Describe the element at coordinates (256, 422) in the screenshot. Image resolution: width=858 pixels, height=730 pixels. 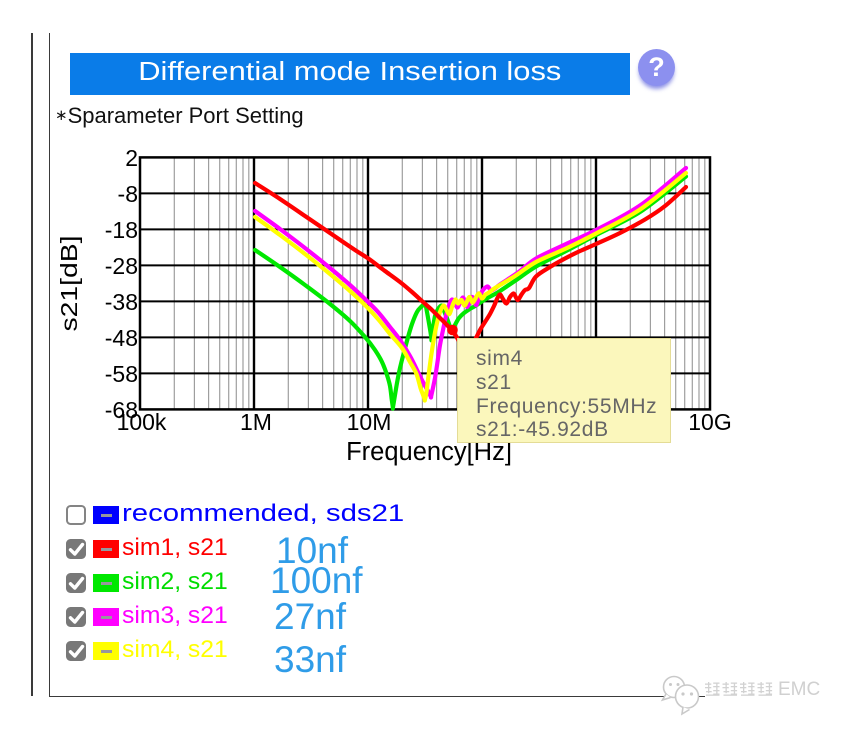
I see `svg-text: 1M` at that location.